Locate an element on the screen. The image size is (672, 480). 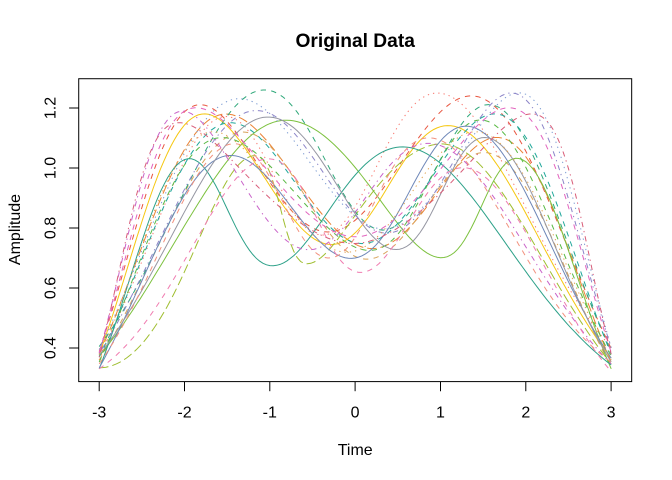
svg-text: Amplitude is located at coordinates (15, 229).